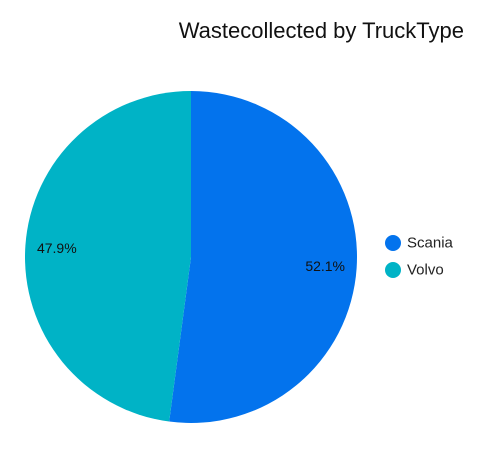 This screenshot has height=449, width=485. I want to click on chart-title: Wastecollected by TruckType, so click(321, 30).